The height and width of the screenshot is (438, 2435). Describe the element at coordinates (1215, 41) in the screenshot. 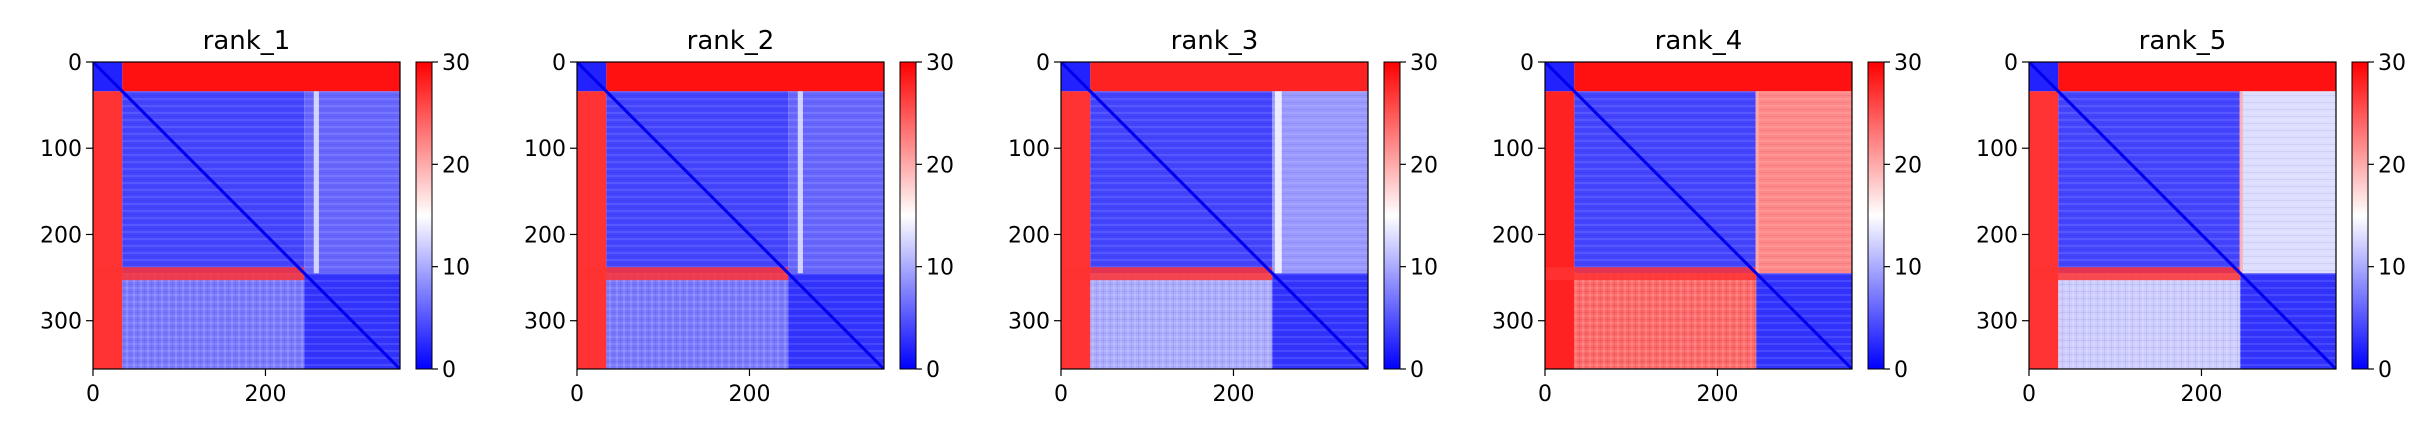

I see `chart-title: rank_3` at that location.